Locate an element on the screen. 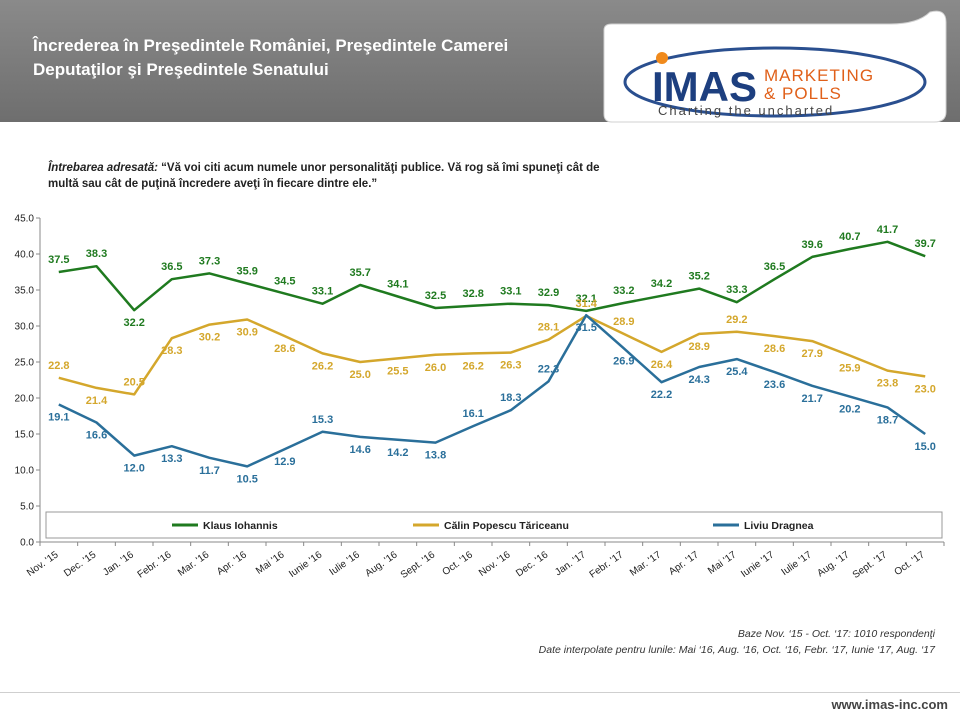 Image resolution: width=960 pixels, height=720 pixels. x-tick-label: Febr. '17 is located at coordinates (607, 564).